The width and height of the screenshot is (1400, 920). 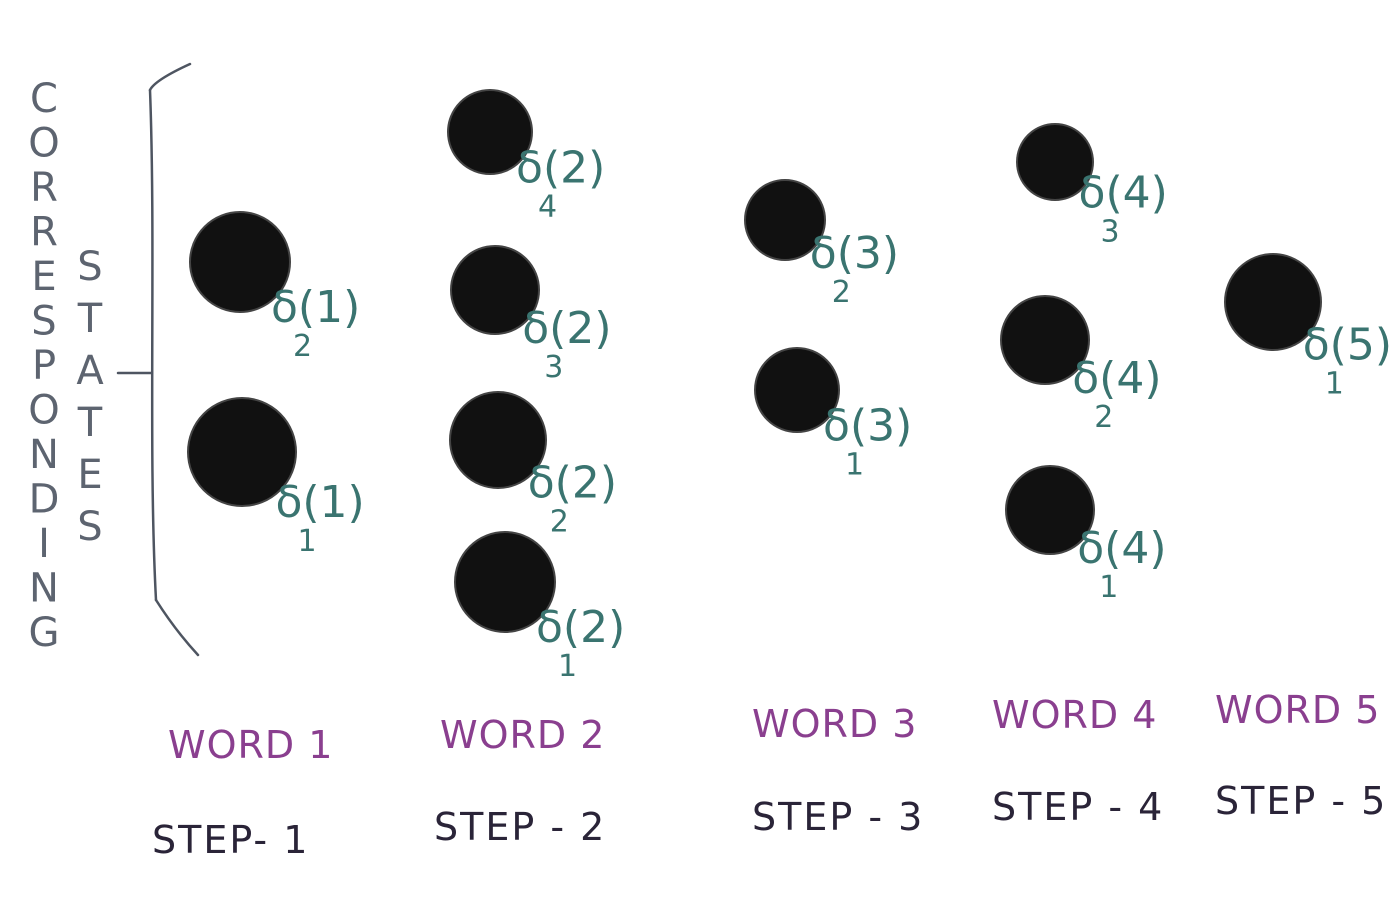 What do you see at coordinates (158, 359) in the screenshot?
I see `left-bracket` at bounding box center [158, 359].